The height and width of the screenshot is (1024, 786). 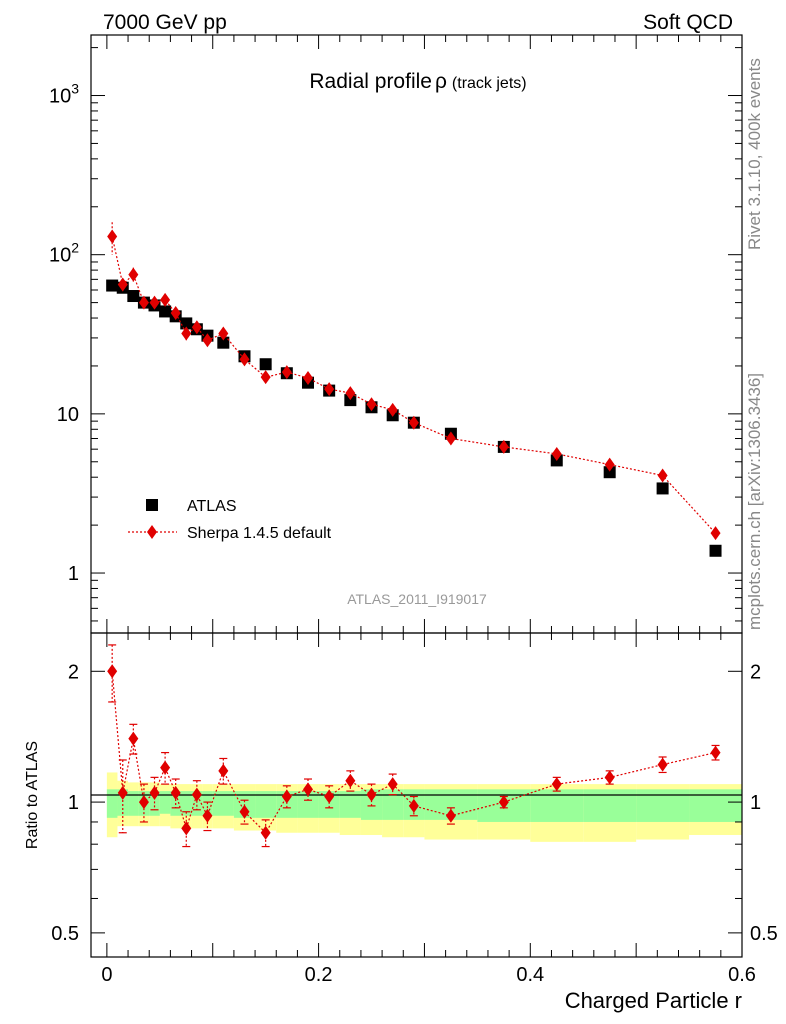 I want to click on main-y-tick-label: 10³, so click(x=64, y=94).